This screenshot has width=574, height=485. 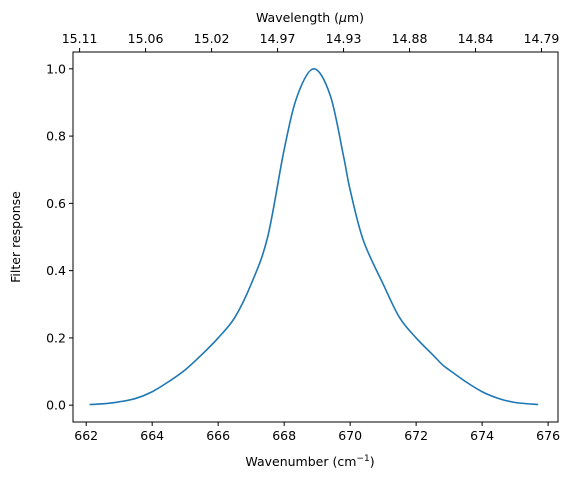 What do you see at coordinates (310, 17) in the screenshot?
I see `top-axis-label: Wavelength (μm)` at bounding box center [310, 17].